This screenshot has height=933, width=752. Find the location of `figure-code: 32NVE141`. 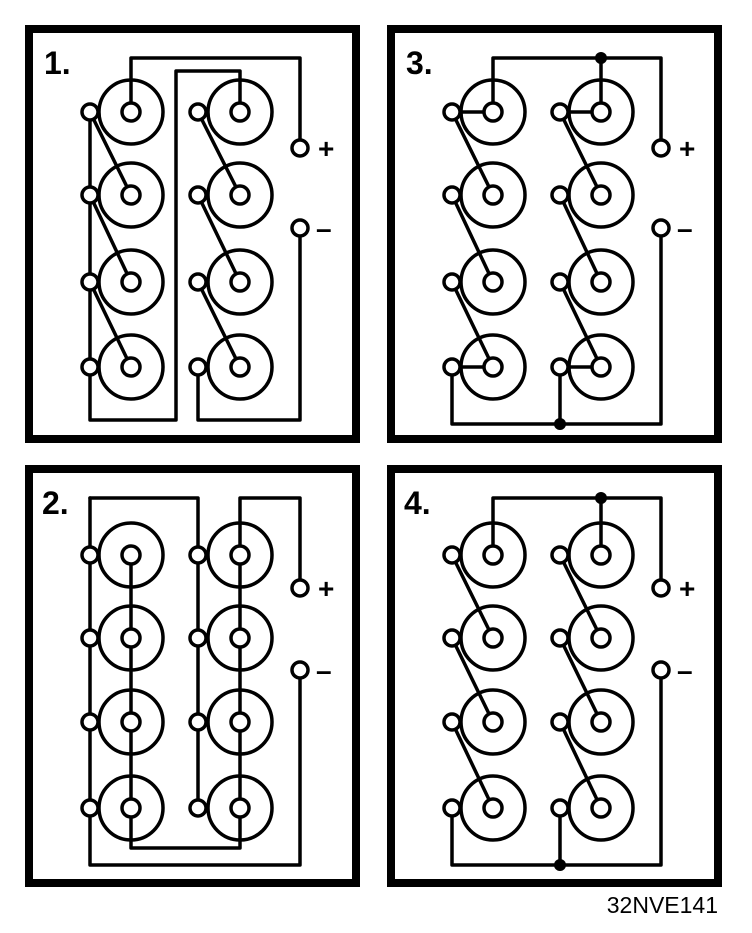

figure-code: 32NVE141 is located at coordinates (662, 905).